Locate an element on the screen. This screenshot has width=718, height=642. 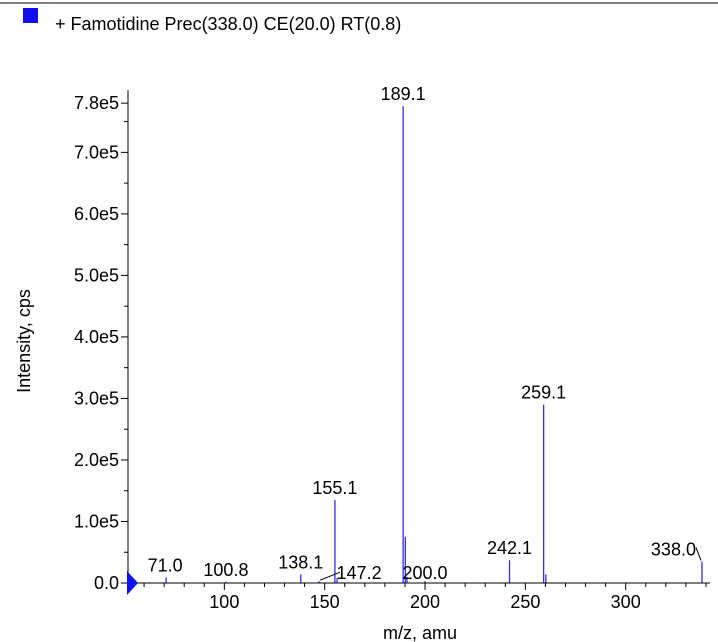
x-tick-label: 150 is located at coordinates (325, 602).